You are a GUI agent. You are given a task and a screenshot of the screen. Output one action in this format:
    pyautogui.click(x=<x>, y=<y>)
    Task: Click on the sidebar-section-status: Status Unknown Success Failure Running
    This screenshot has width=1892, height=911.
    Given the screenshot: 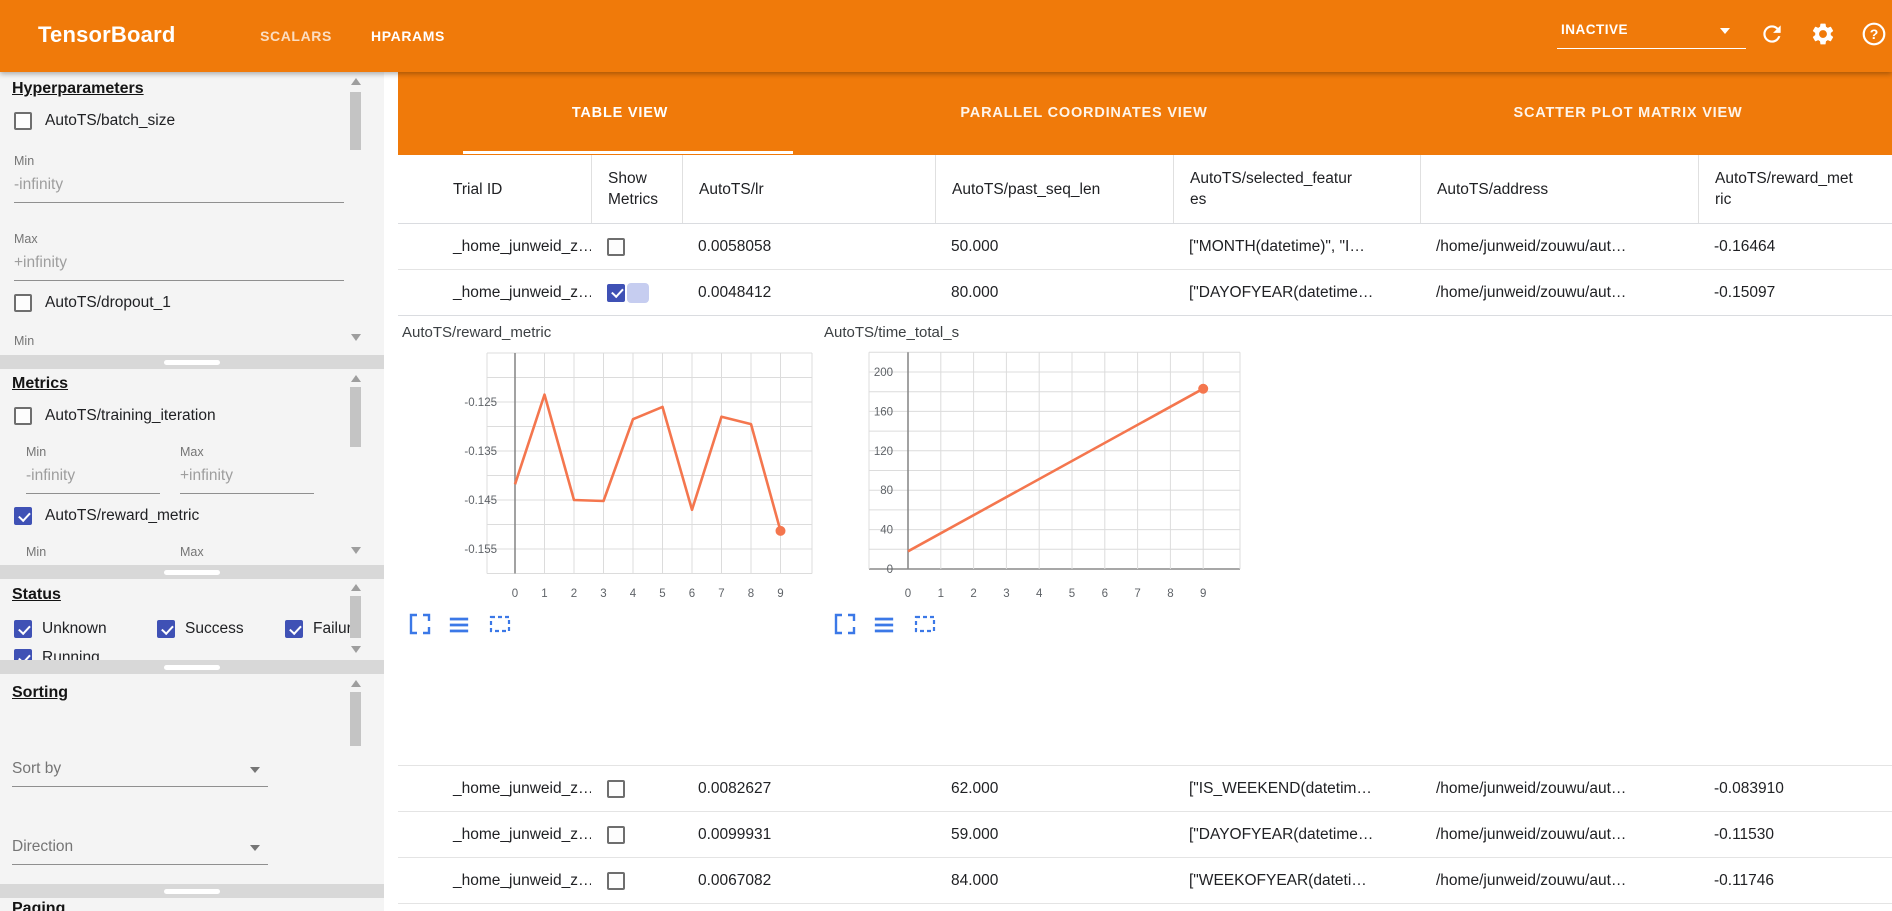 What is the action you would take?
    pyautogui.click(x=192, y=619)
    